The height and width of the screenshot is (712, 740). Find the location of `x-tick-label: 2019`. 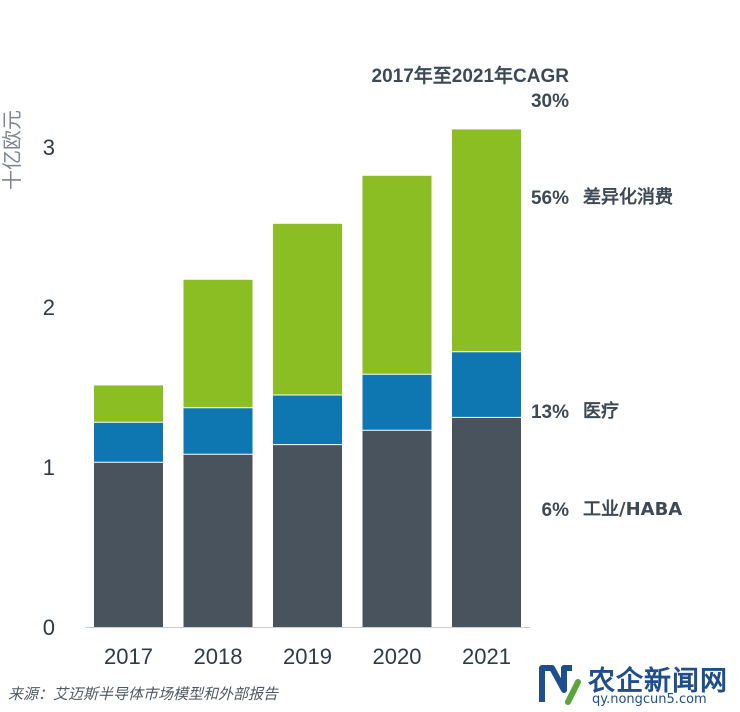

x-tick-label: 2019 is located at coordinates (307, 656).